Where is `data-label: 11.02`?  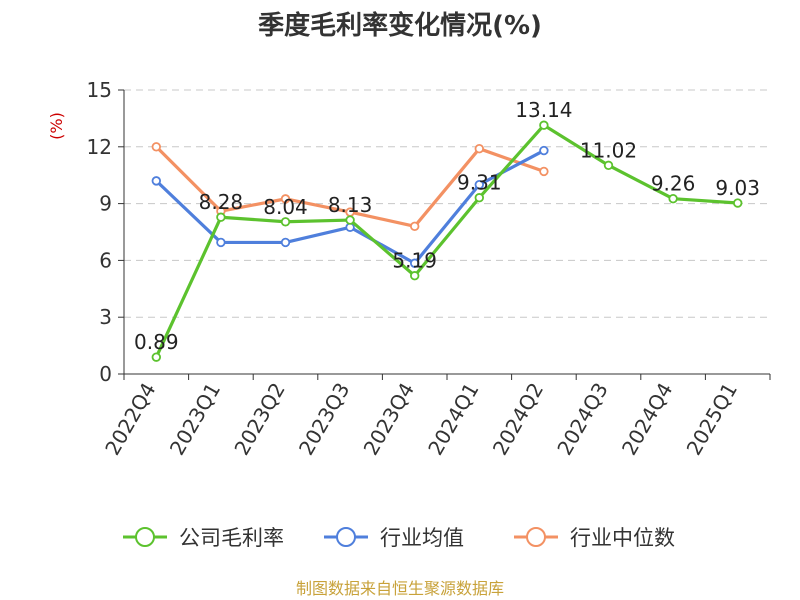 data-label: 11.02 is located at coordinates (608, 150).